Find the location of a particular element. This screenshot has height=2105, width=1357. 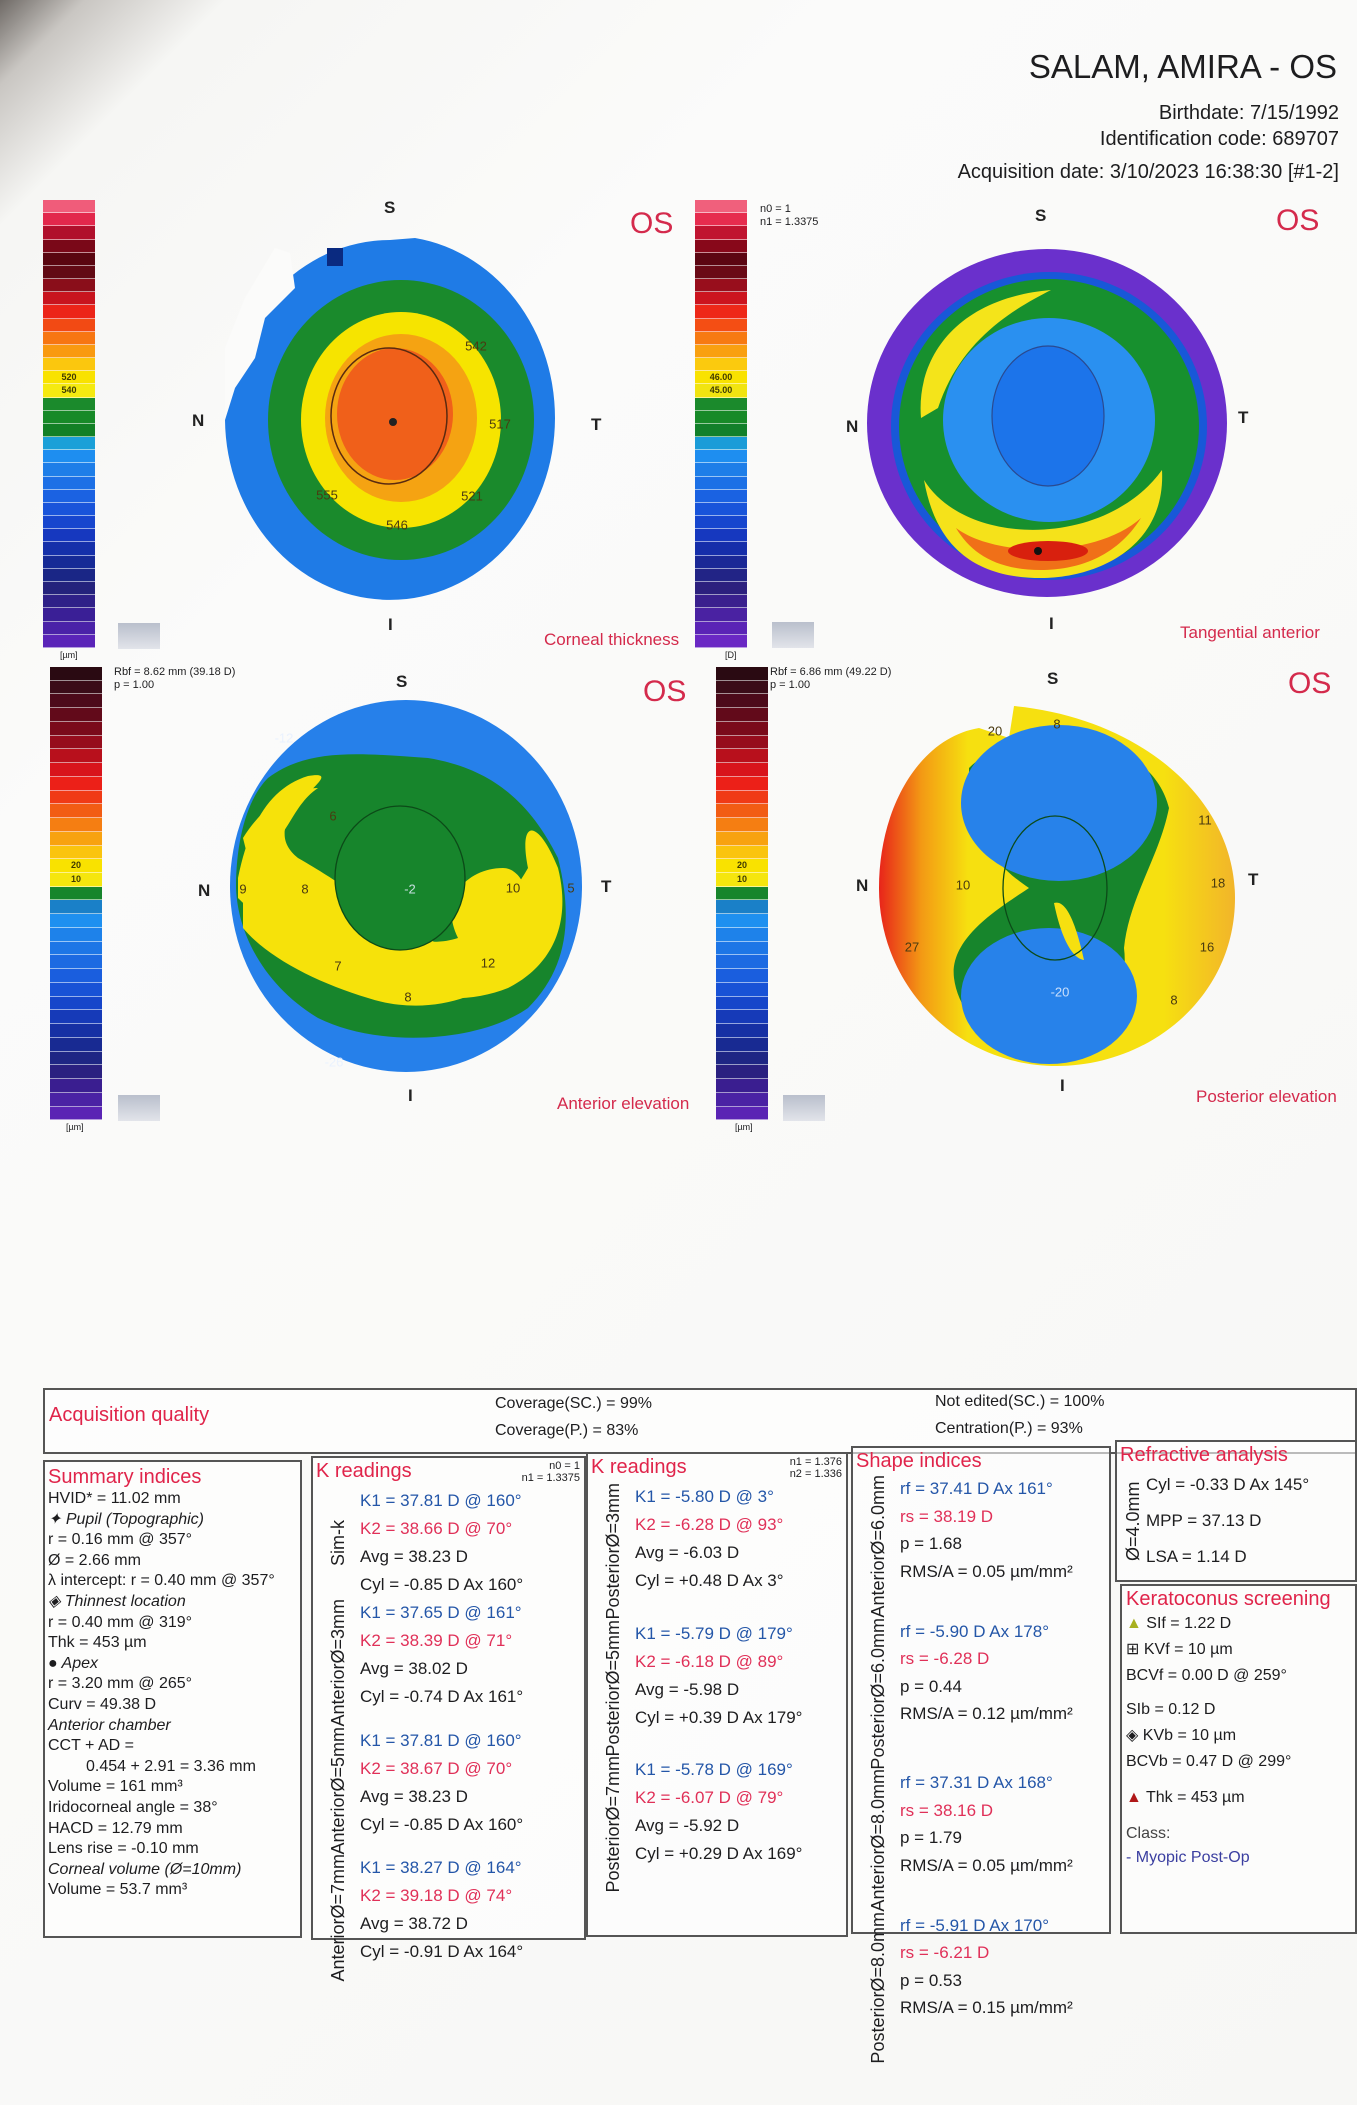

zone-label: Anterior Ø=6.0mm is located at coordinates (878, 1546).